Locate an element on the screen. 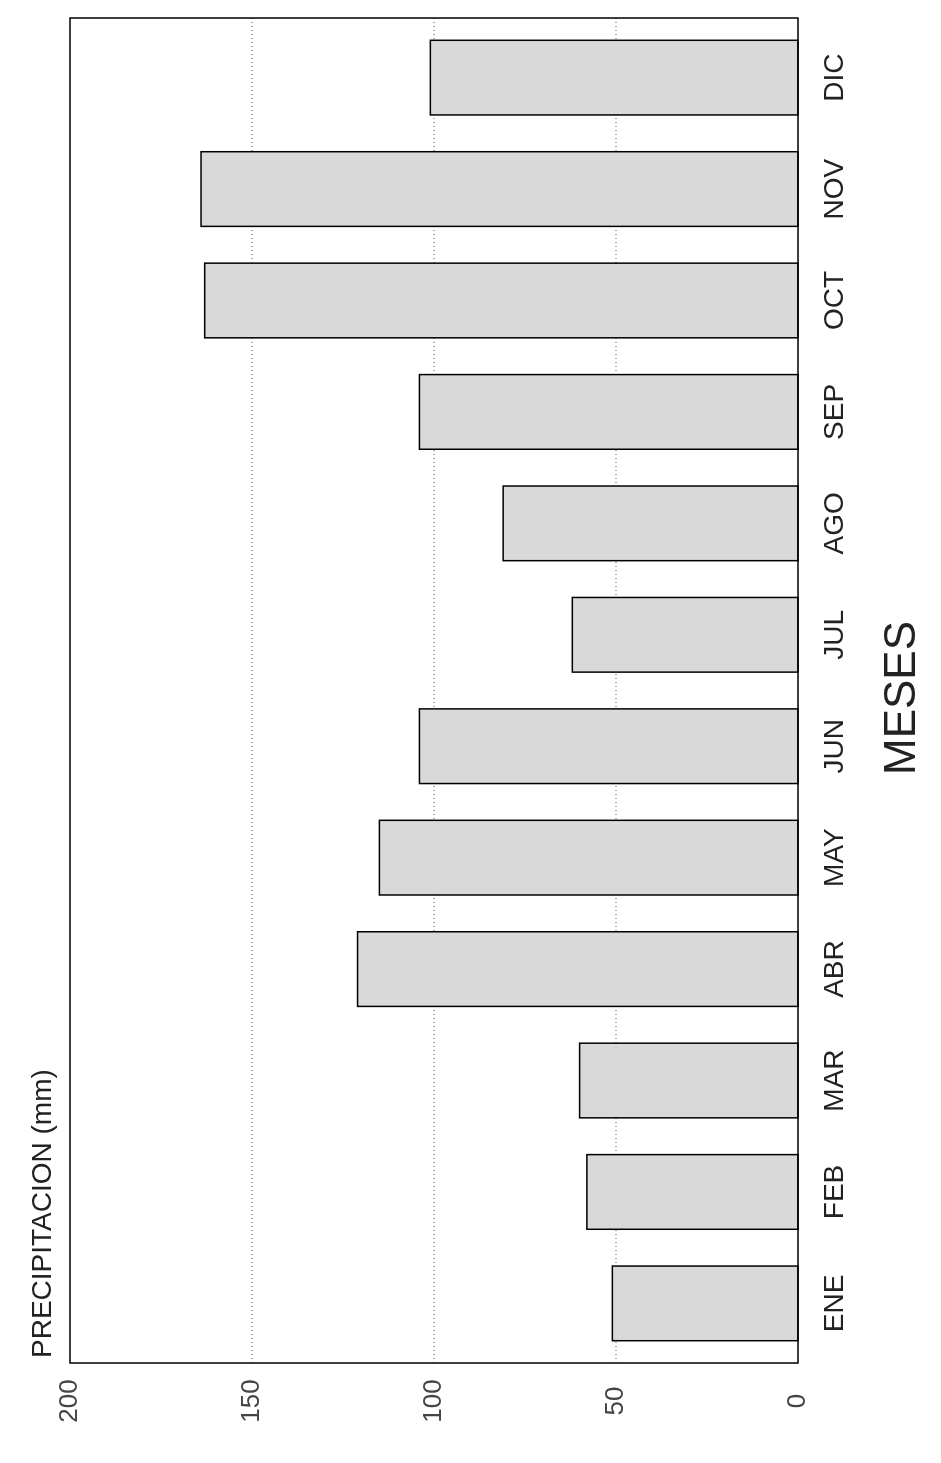 This screenshot has height=1463, width=941. y-tick-label: JUN is located at coordinates (834, 746).